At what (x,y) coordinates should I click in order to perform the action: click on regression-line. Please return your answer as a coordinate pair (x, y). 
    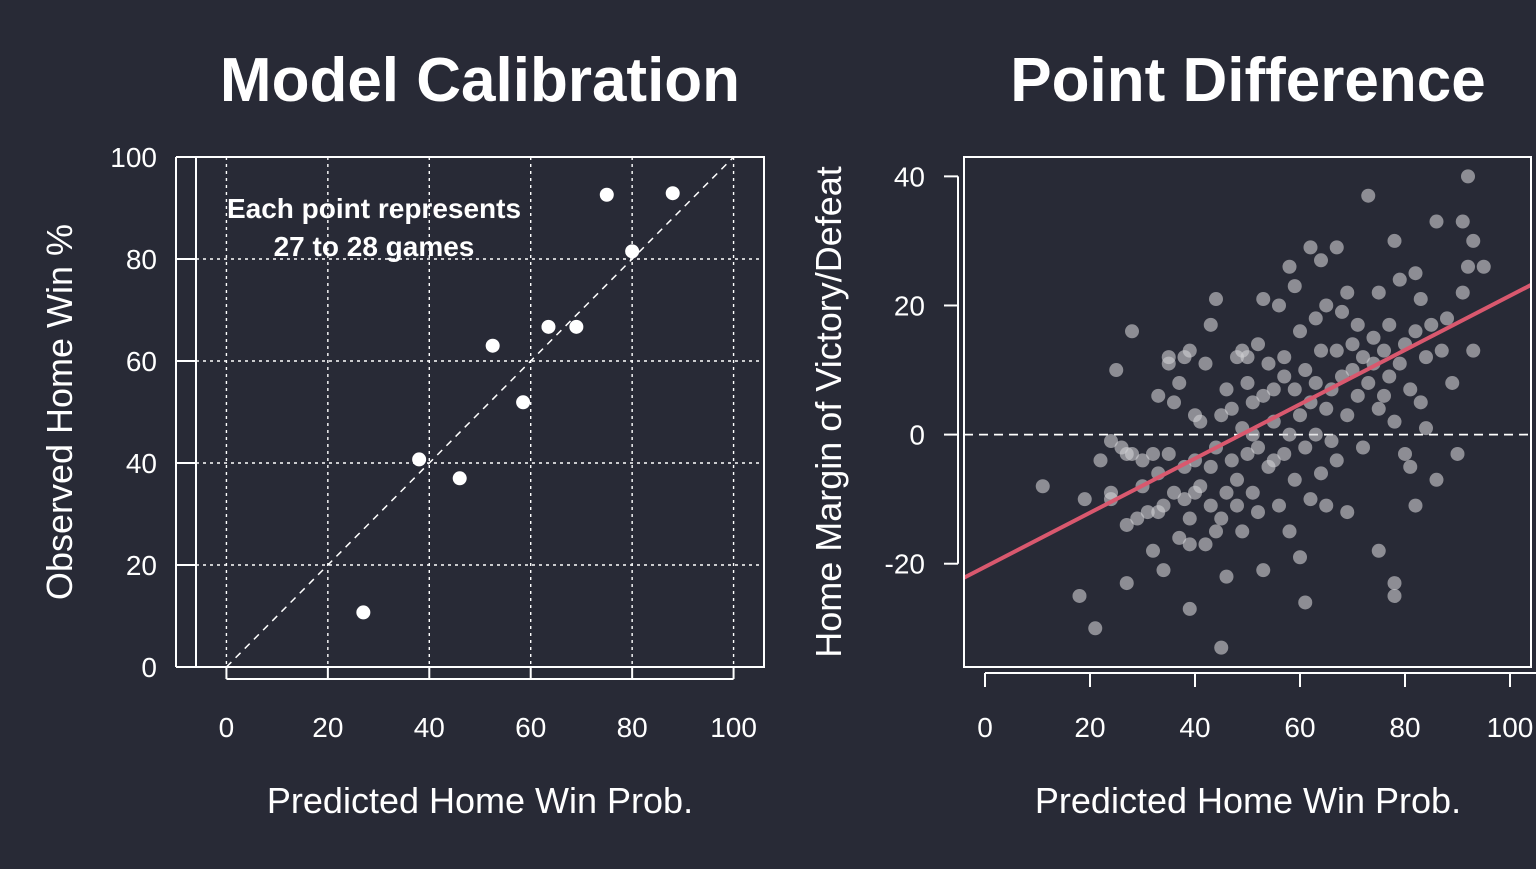
    Looking at the image, I should click on (1247, 431).